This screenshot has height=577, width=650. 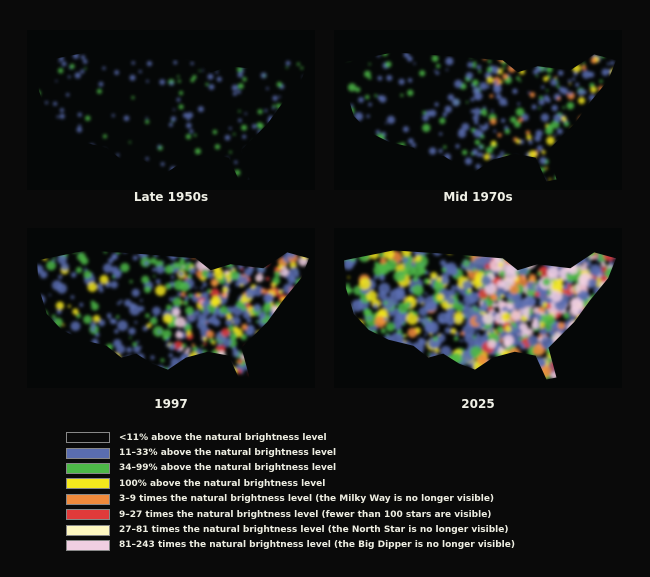 What do you see at coordinates (88, 484) in the screenshot?
I see `legend-swatch` at bounding box center [88, 484].